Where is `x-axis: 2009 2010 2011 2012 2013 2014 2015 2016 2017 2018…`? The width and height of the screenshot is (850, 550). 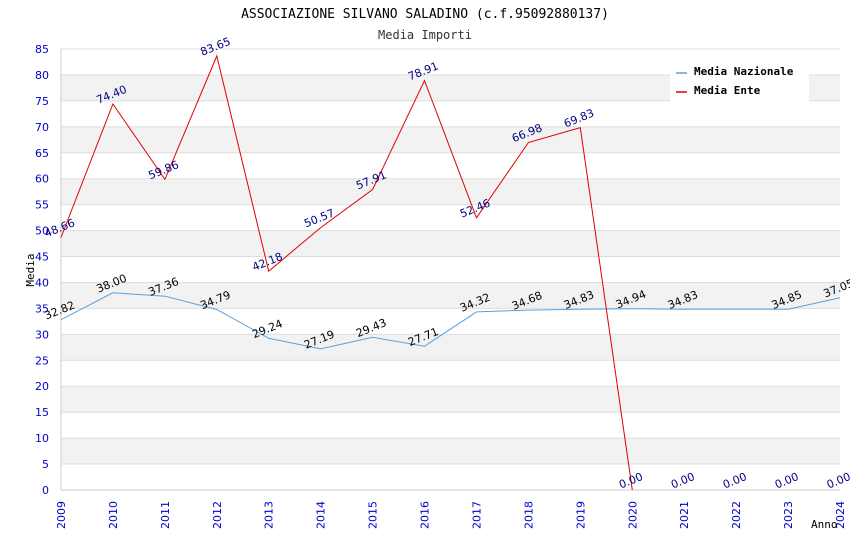 x-axis: 2009 2010 2011 2012 2013 2014 2015 2016 2017 2018… is located at coordinates (451, 515).